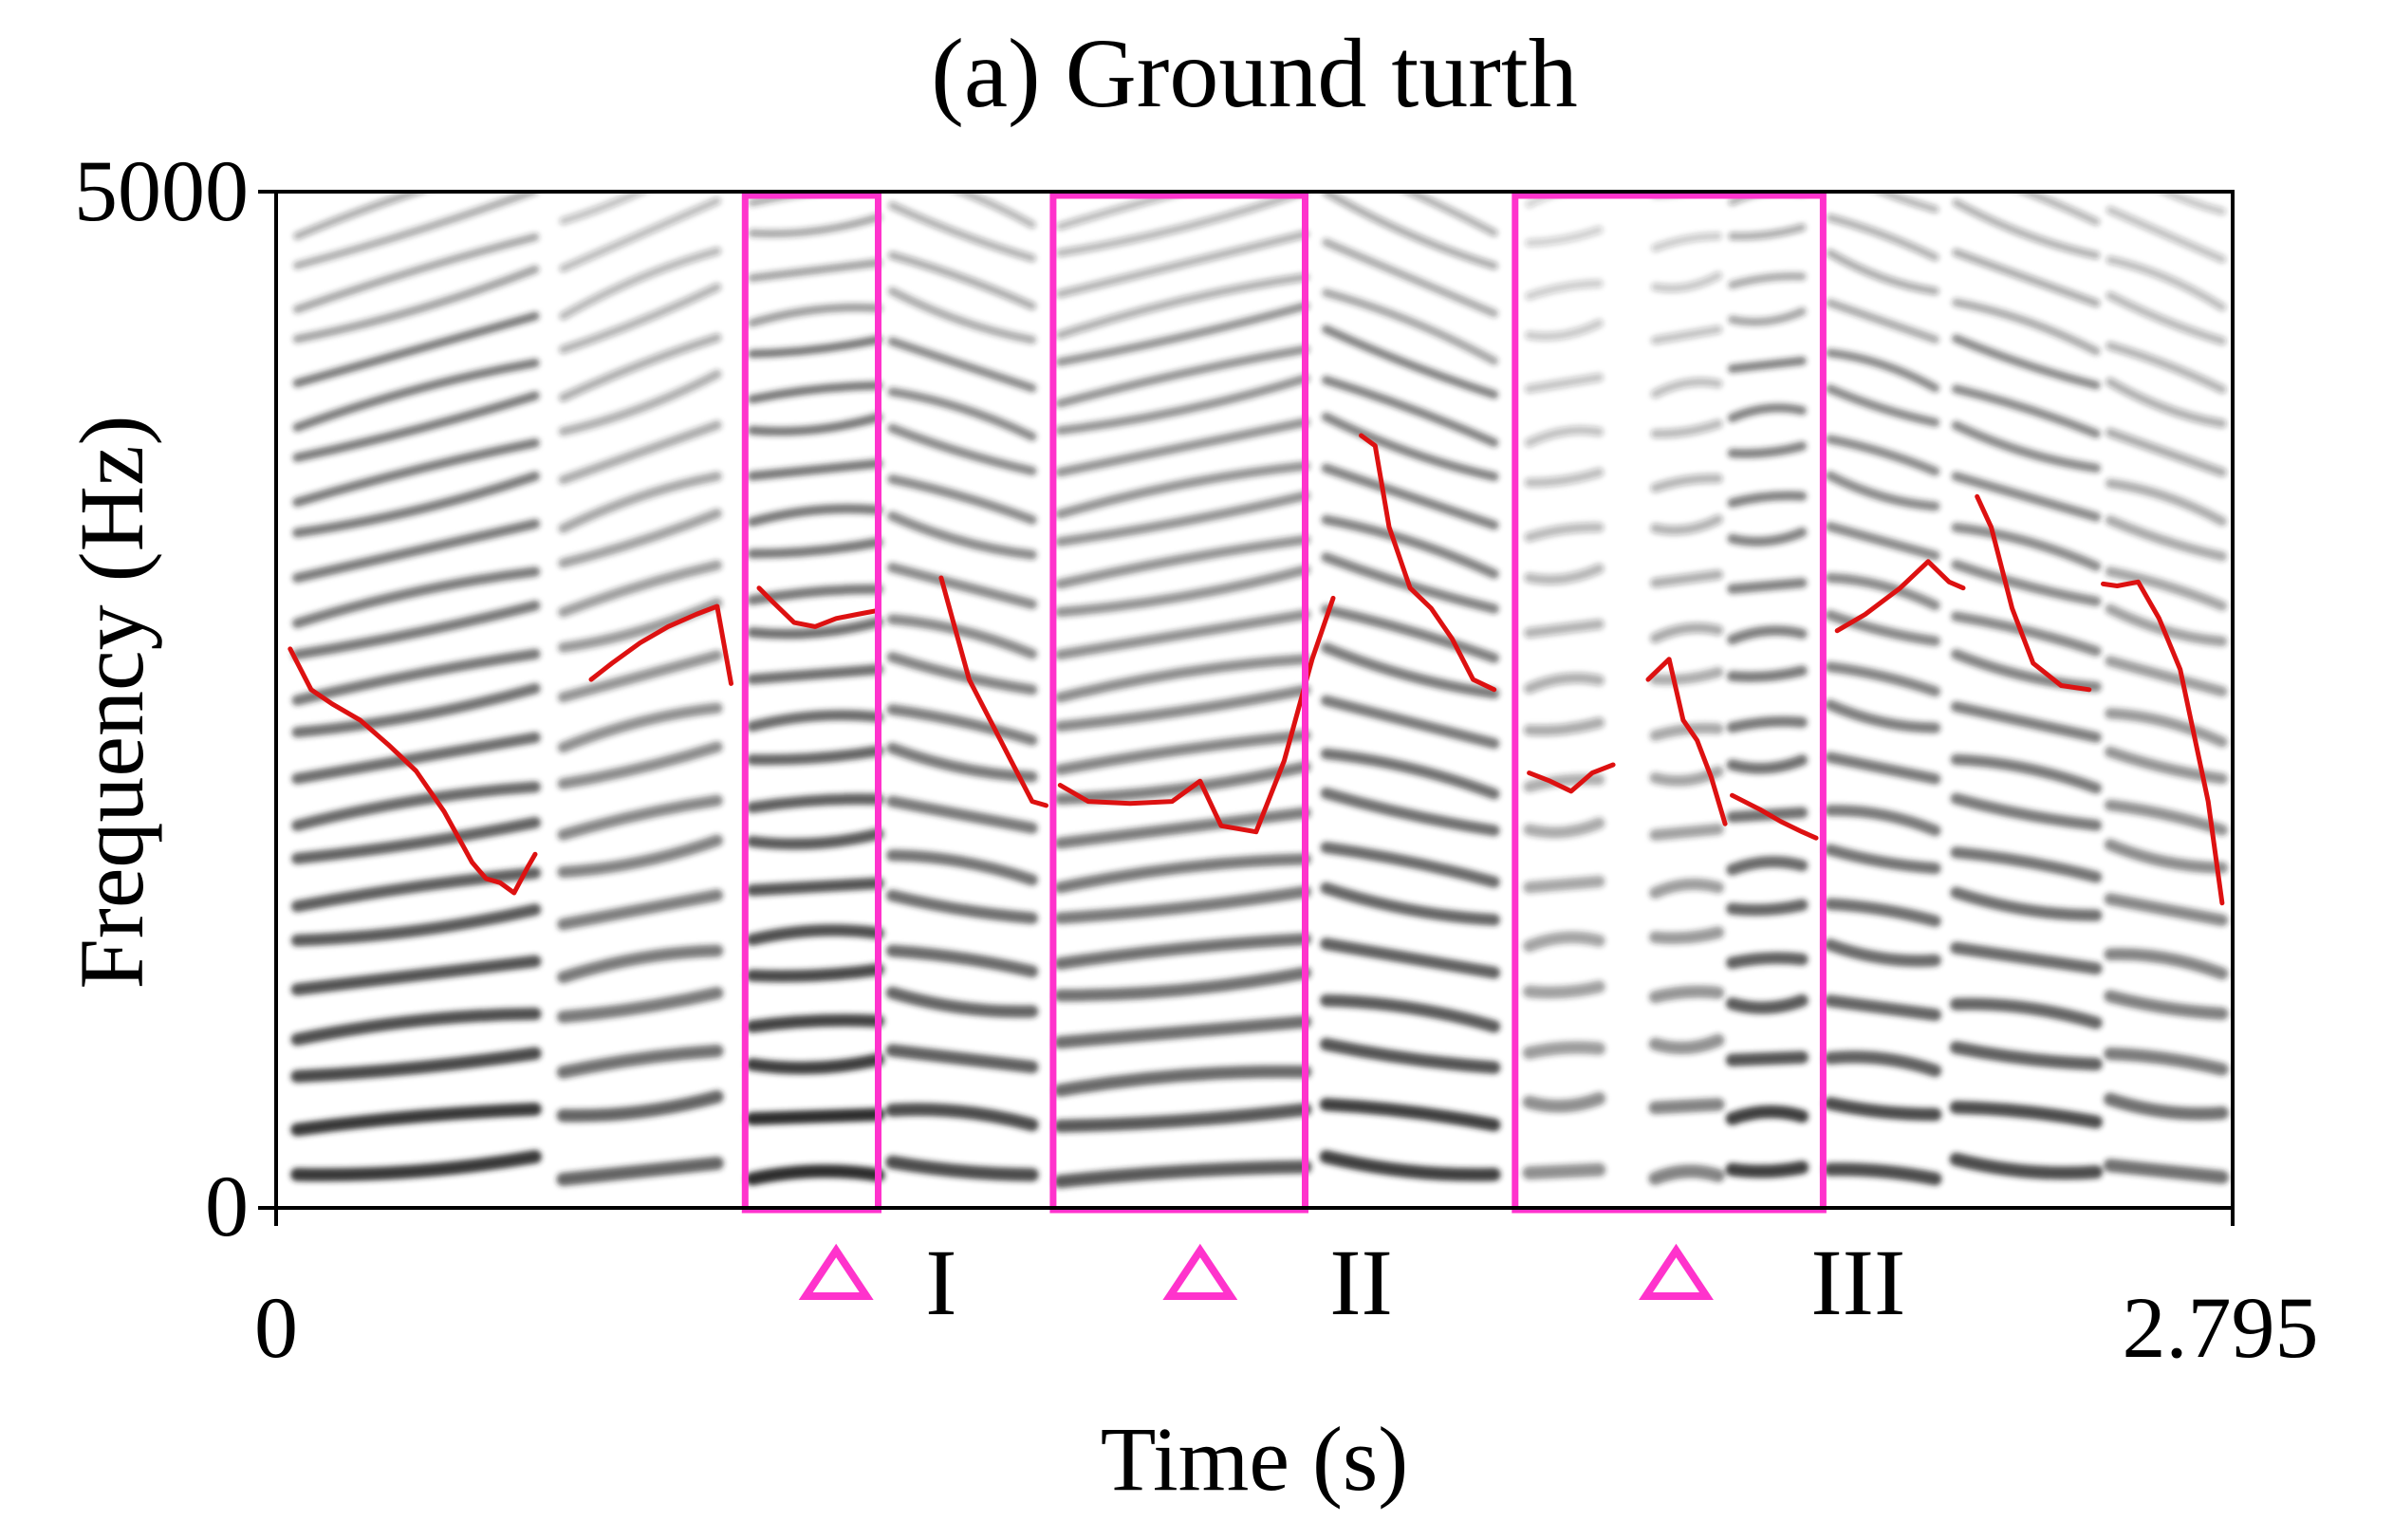  Describe the element at coordinates (1255, 1459) in the screenshot. I see `x-axis-label: Time (s)` at that location.